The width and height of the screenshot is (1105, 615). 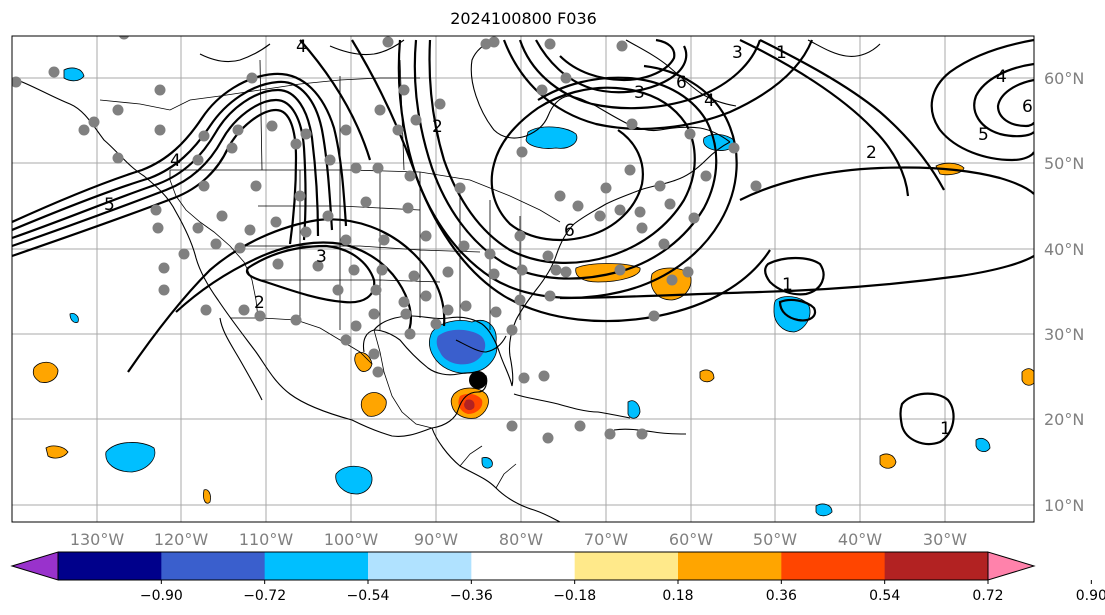 What do you see at coordinates (478, 380) in the screenshot?
I see `storm-center-marker` at bounding box center [478, 380].